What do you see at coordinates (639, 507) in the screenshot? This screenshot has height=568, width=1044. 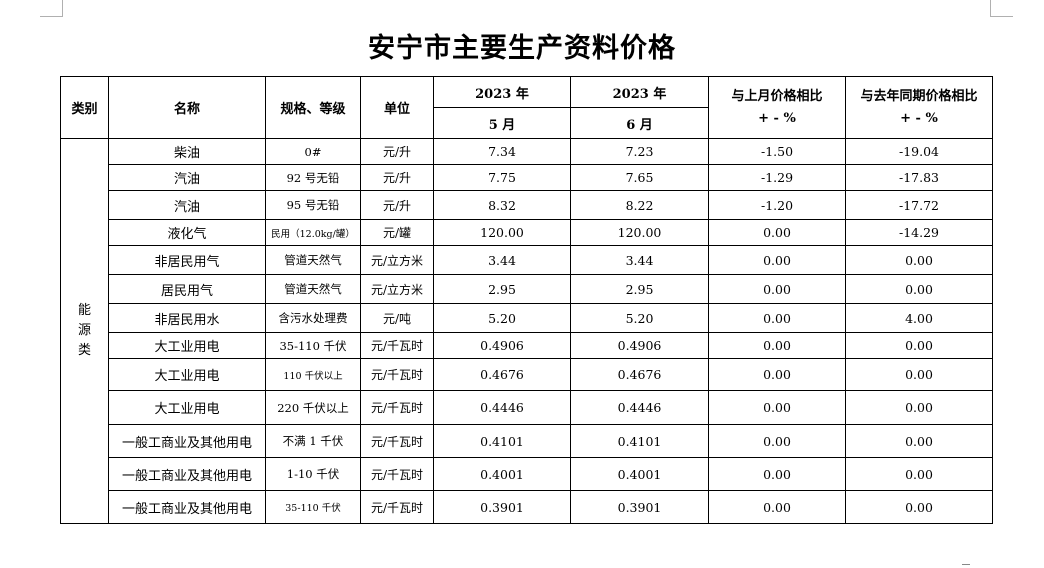 I see `cell-june: 0.3901` at bounding box center [639, 507].